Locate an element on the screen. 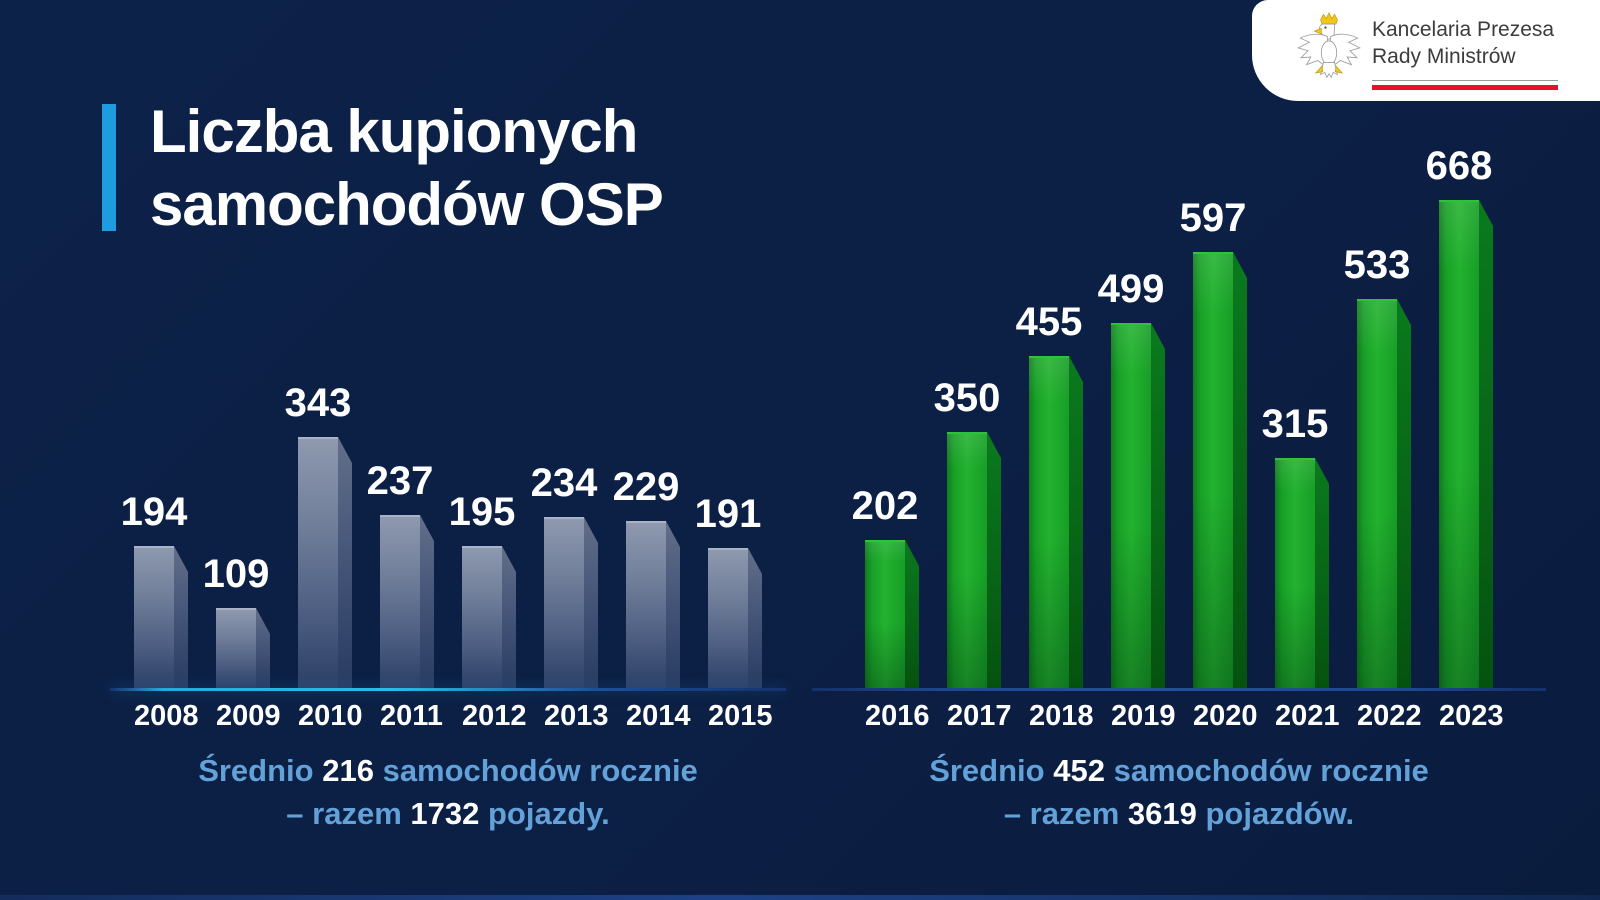  kprm-logo-badge: Kancelaria Prezesa Rady Ministrów is located at coordinates (1426, 50).